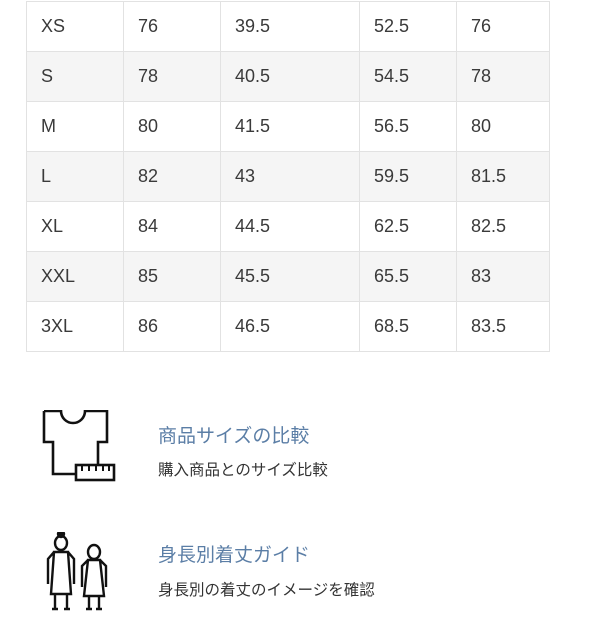 The width and height of the screenshot is (616, 618). What do you see at coordinates (75, 276) in the screenshot?
I see `size-label-cell: XXL` at bounding box center [75, 276].